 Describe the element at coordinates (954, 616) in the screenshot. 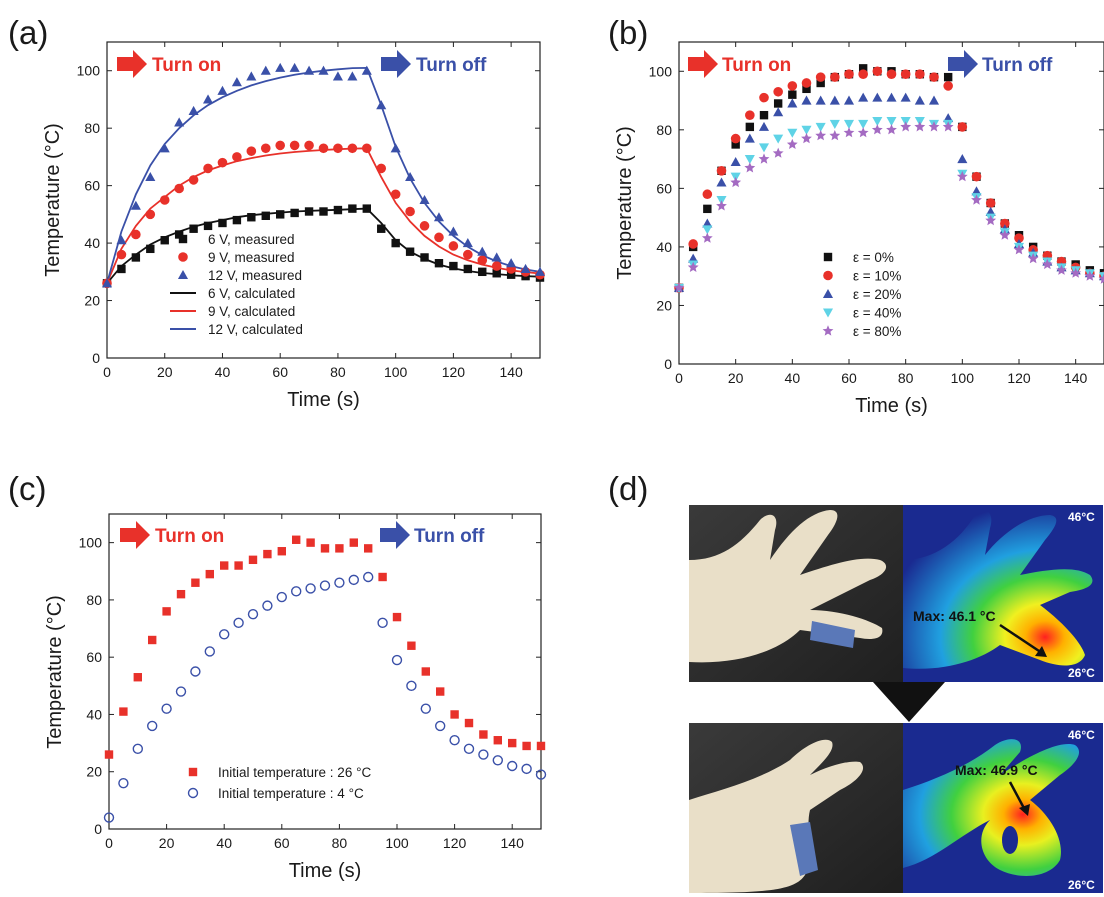

I see `max-reading-top: Max: 46.1 °C` at that location.